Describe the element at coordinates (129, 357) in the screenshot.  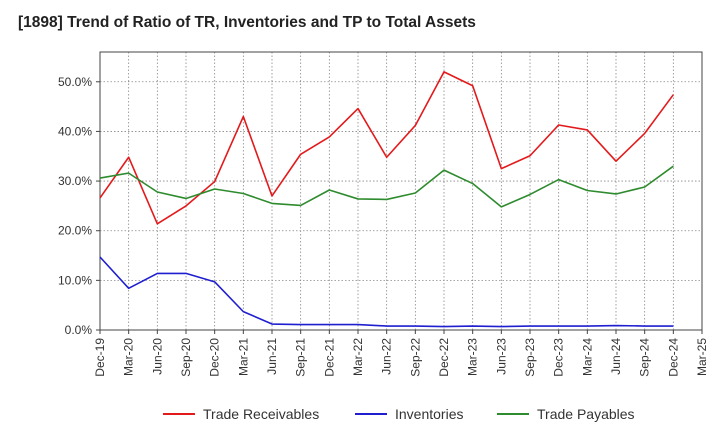
I see `x-tick-label: Mar-20` at that location.